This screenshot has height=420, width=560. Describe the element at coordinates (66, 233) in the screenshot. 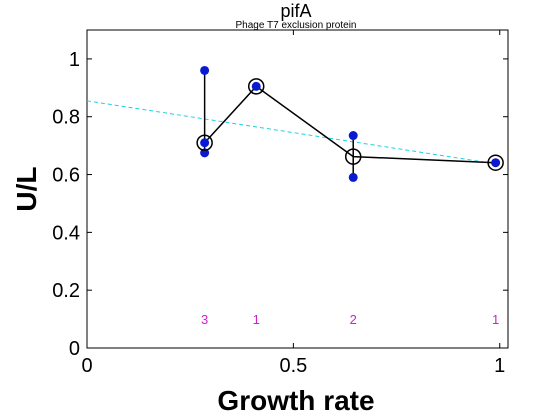

I see `y-tick-label: 0.4` at that location.